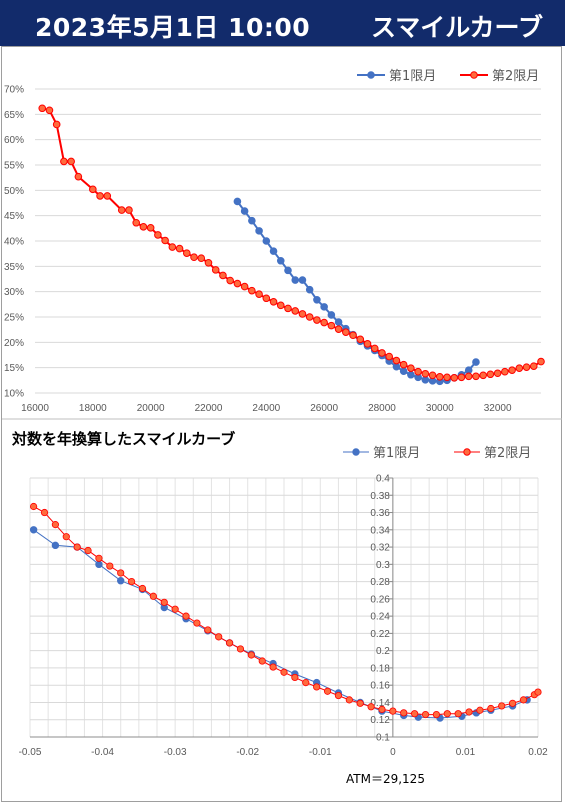 Image resolution: width=565 pixels, height=805 pixels. Describe the element at coordinates (324, 408) in the screenshot. I see `x-tick-label: 26000` at that location.